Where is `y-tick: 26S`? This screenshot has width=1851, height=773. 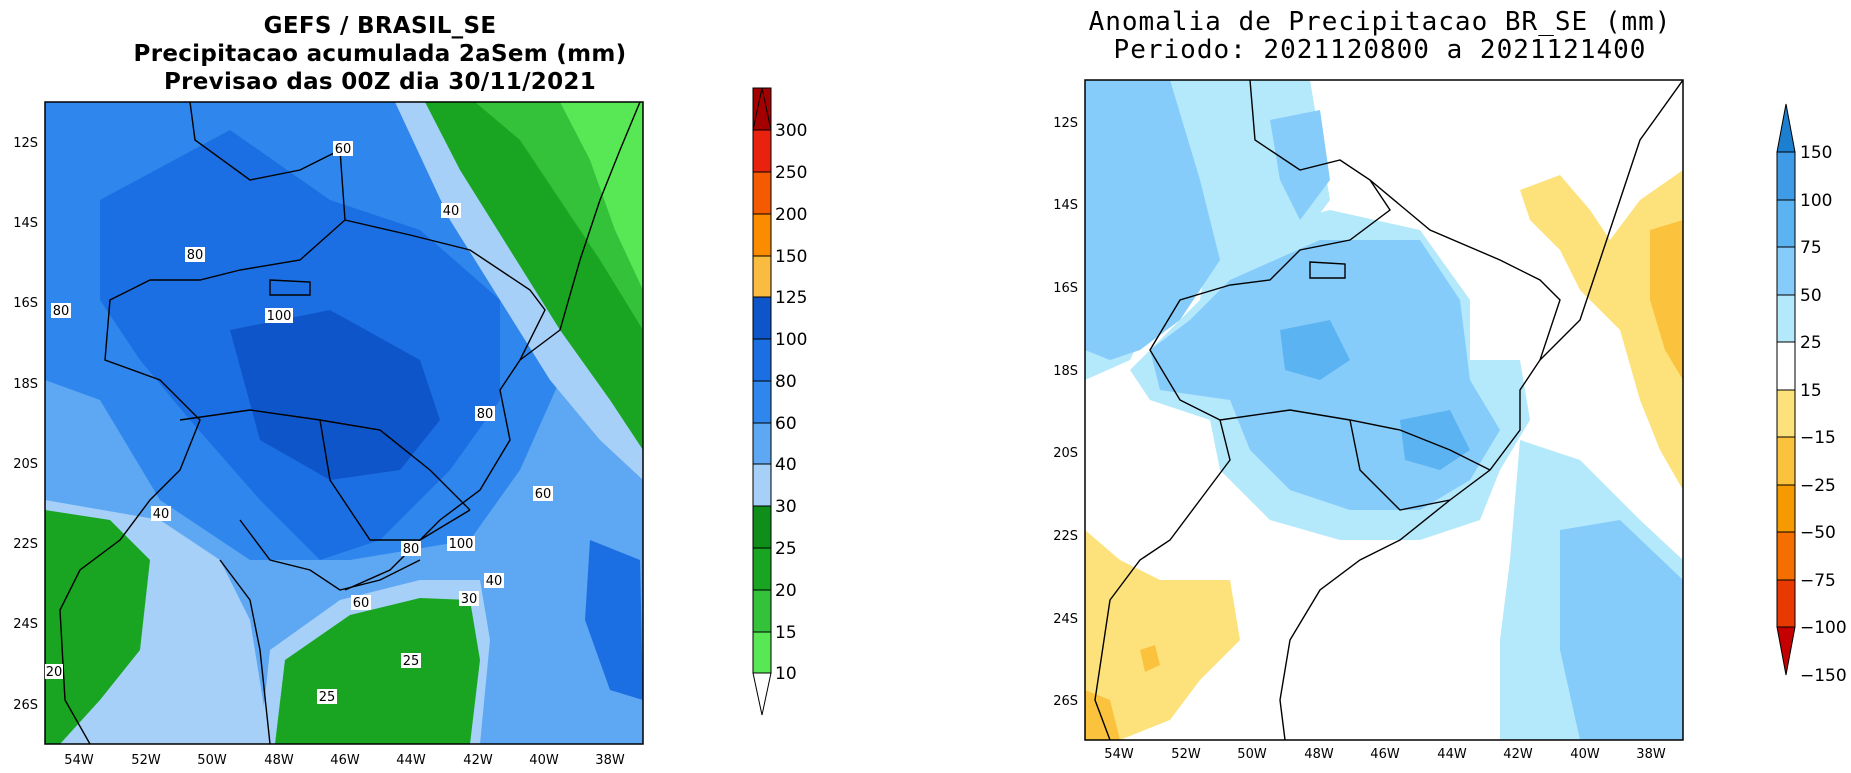
y-tick: 26S is located at coordinates (25, 705).